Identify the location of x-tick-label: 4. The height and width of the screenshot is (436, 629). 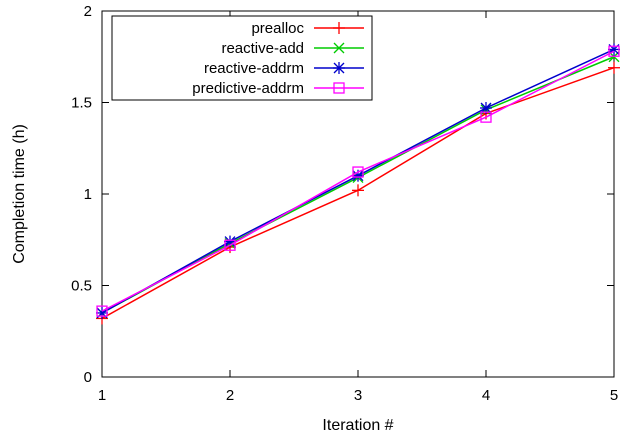
(486, 395).